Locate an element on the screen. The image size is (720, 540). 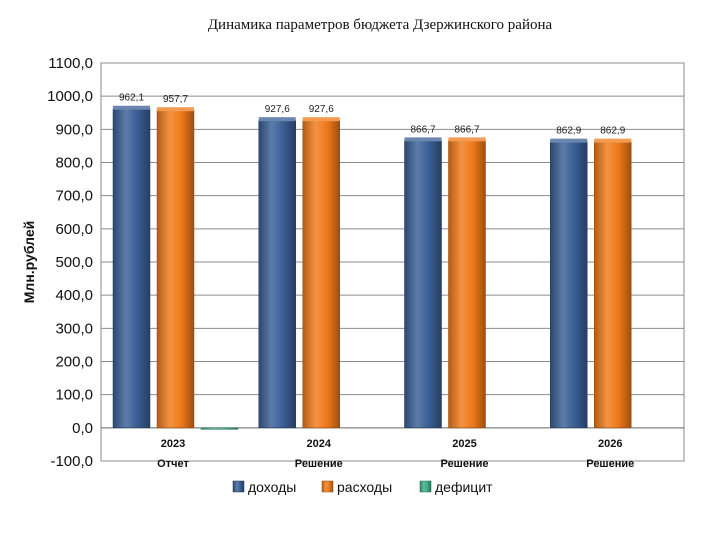
y-tick-label: 0,0 is located at coordinates (82, 428).